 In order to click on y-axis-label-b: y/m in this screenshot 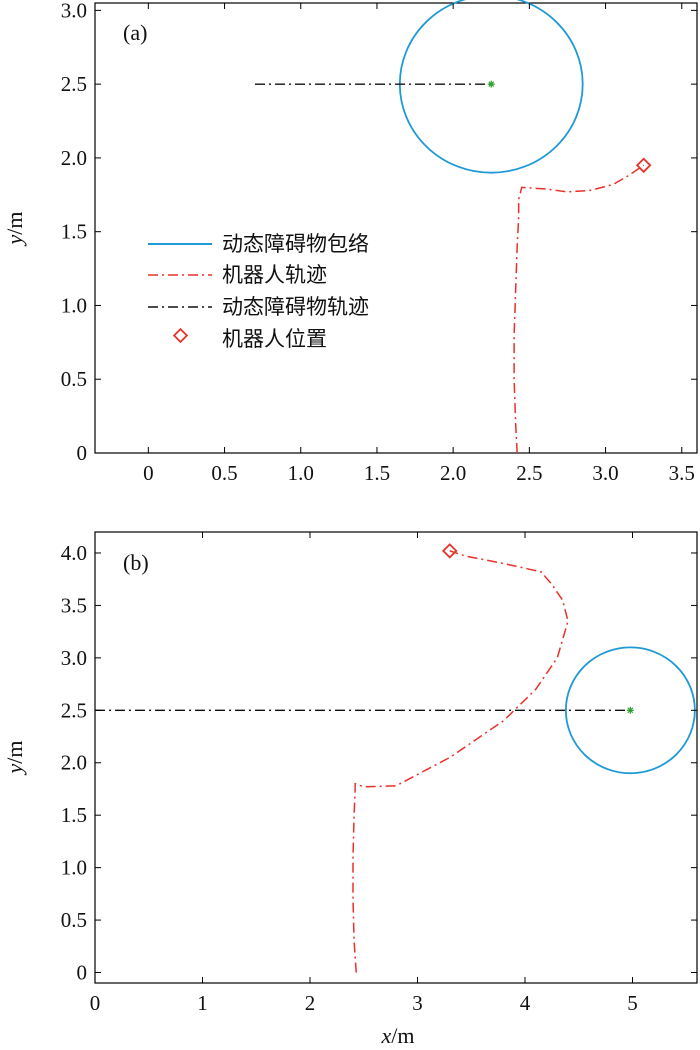, I will do `click(14, 758)`.